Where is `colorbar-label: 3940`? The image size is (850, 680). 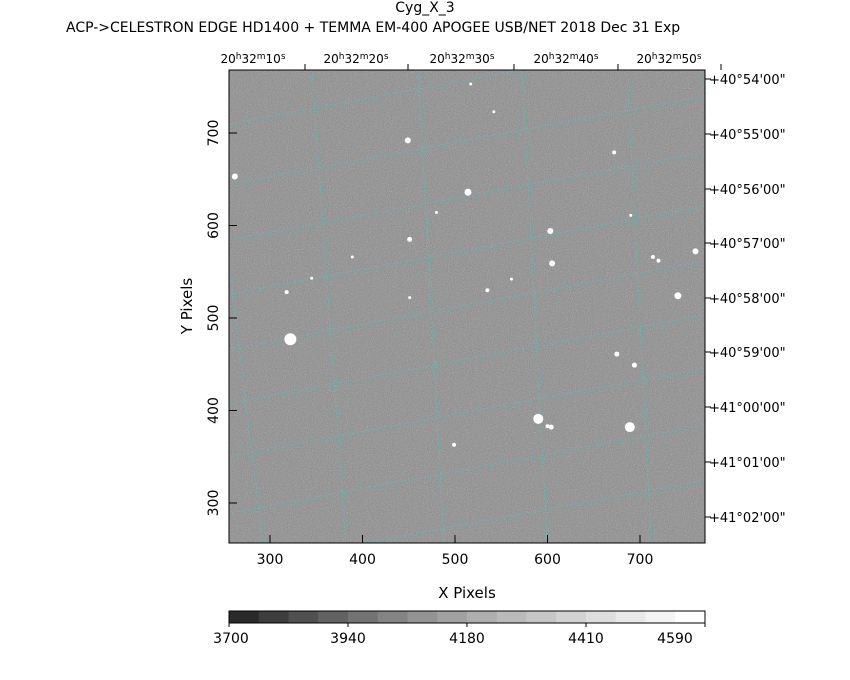
colorbar-label: 3940 is located at coordinates (348, 639).